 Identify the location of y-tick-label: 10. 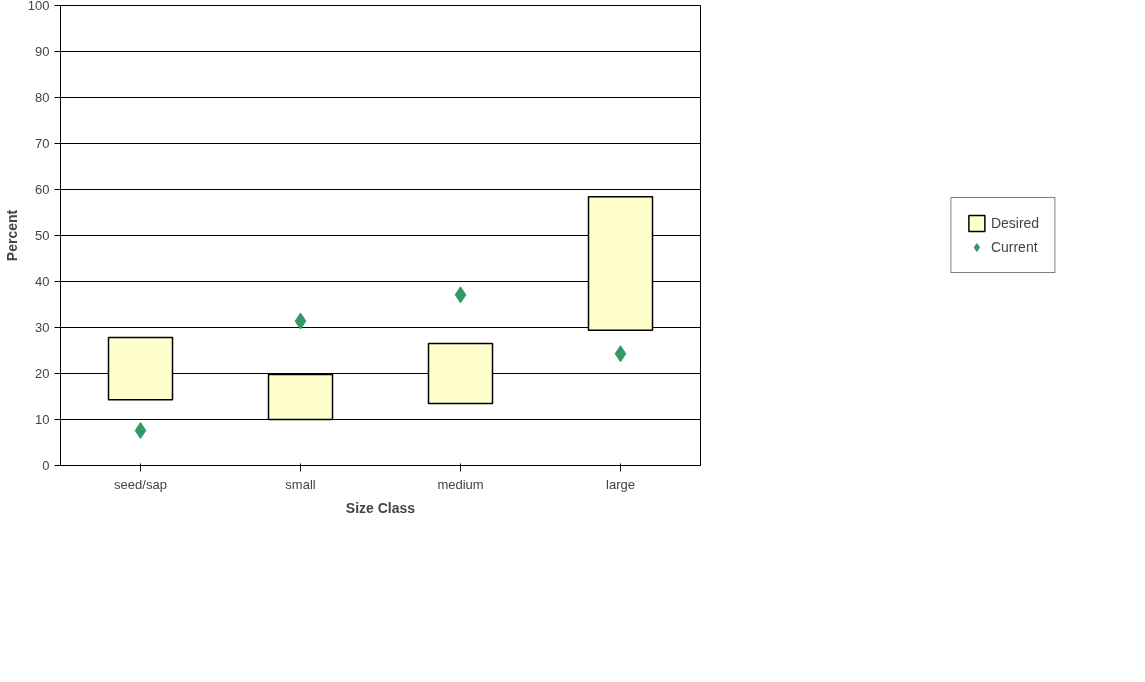
(42, 419).